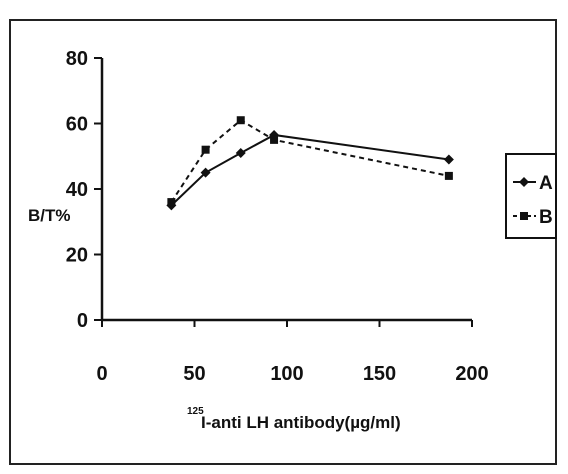 This screenshot has height=474, width=568. What do you see at coordinates (77, 256) in the screenshot?
I see `y-tick-label: 20` at bounding box center [77, 256].